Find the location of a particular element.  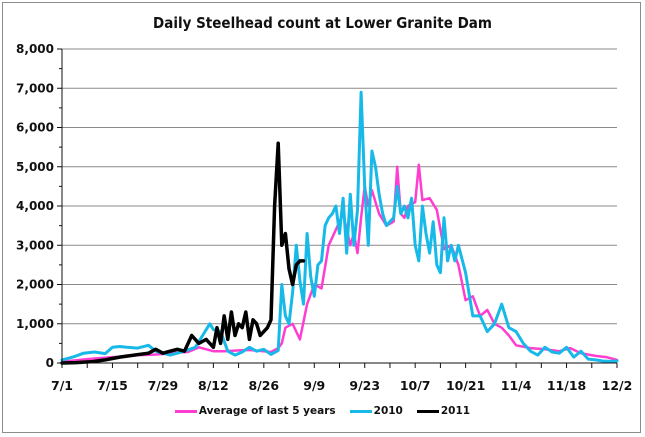

x-tick-label: 7/1 is located at coordinates (62, 385).